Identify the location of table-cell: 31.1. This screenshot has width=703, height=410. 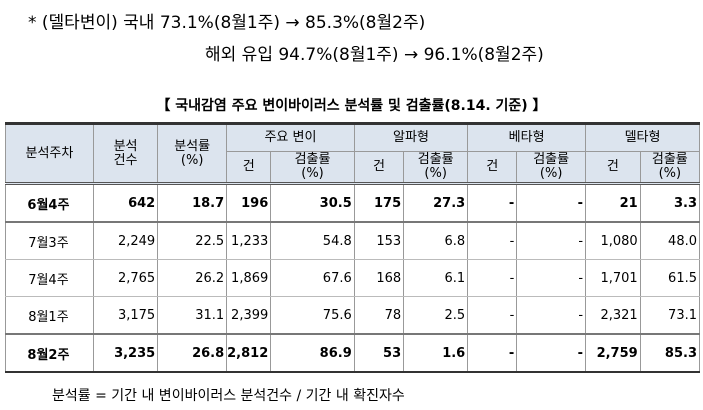
(192, 315).